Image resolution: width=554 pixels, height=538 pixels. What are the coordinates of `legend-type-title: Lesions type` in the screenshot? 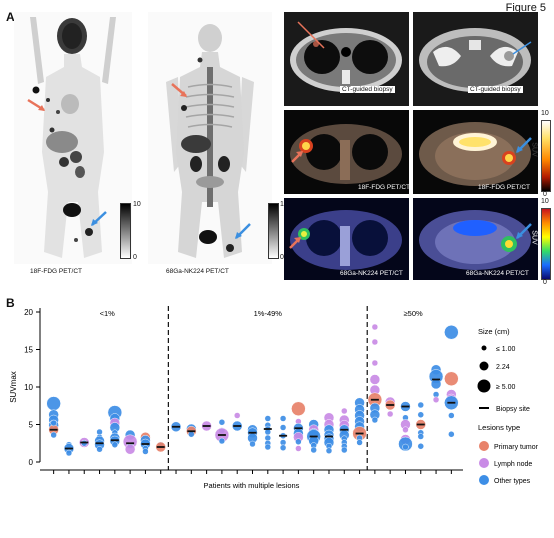 It's located at (499, 427).